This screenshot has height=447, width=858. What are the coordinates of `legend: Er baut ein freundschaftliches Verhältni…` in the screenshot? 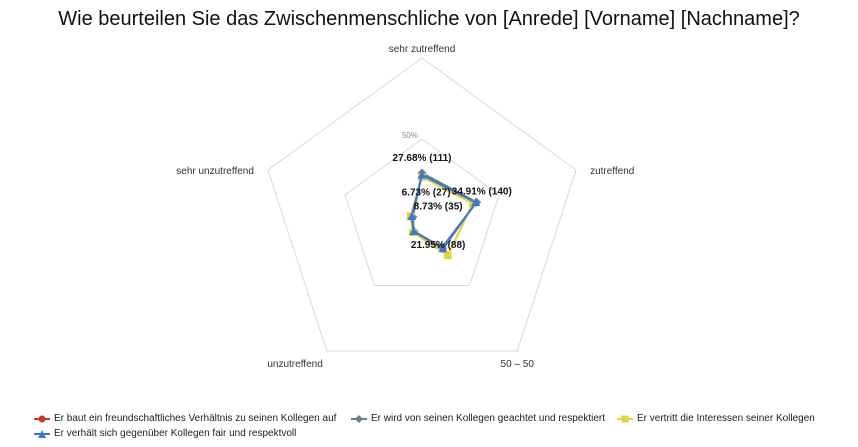 It's located at (434, 426).